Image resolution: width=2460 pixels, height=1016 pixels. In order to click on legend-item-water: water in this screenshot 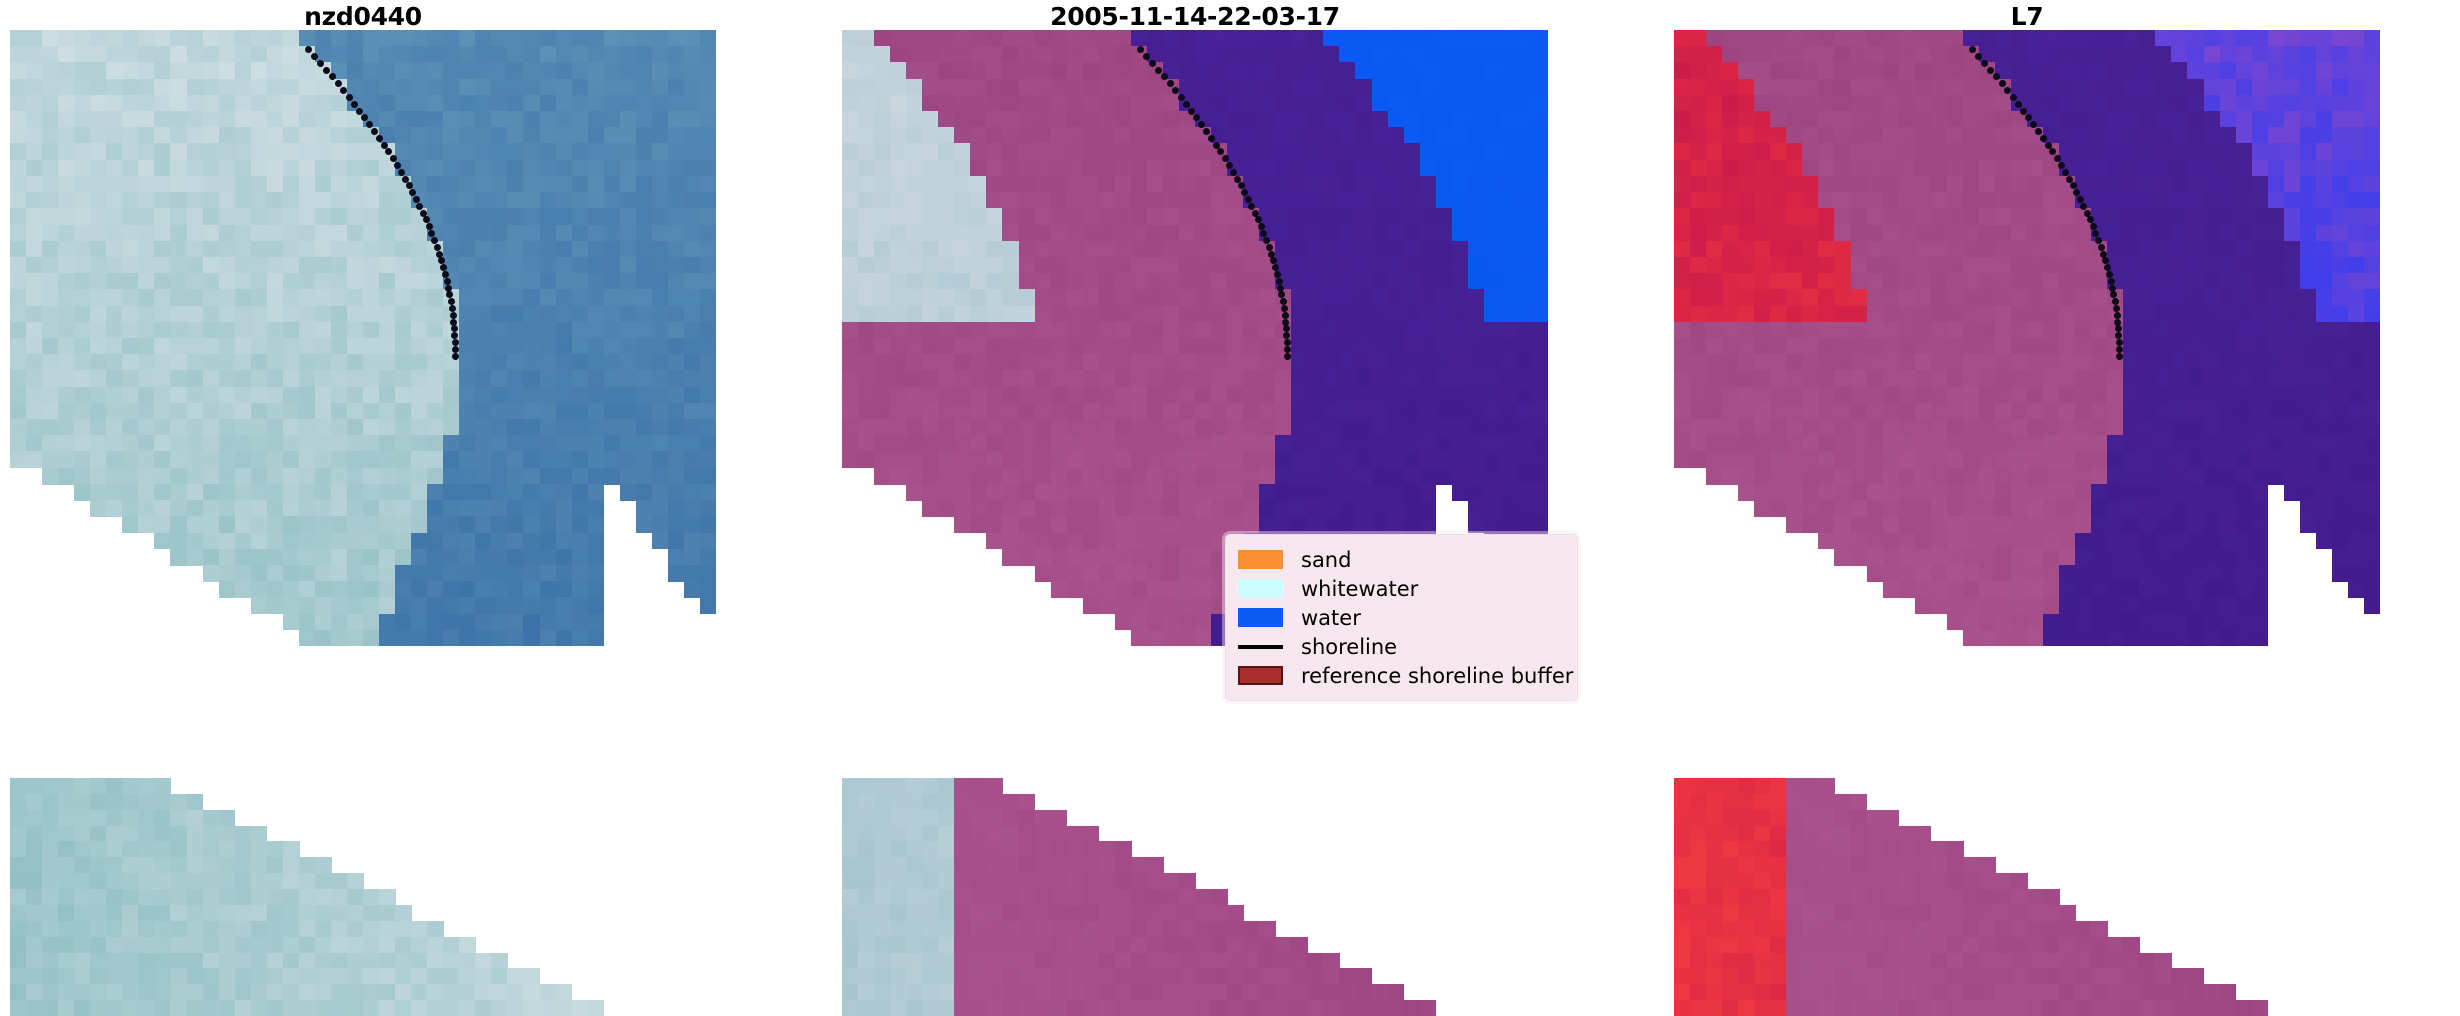, I will do `click(1401, 617)`.